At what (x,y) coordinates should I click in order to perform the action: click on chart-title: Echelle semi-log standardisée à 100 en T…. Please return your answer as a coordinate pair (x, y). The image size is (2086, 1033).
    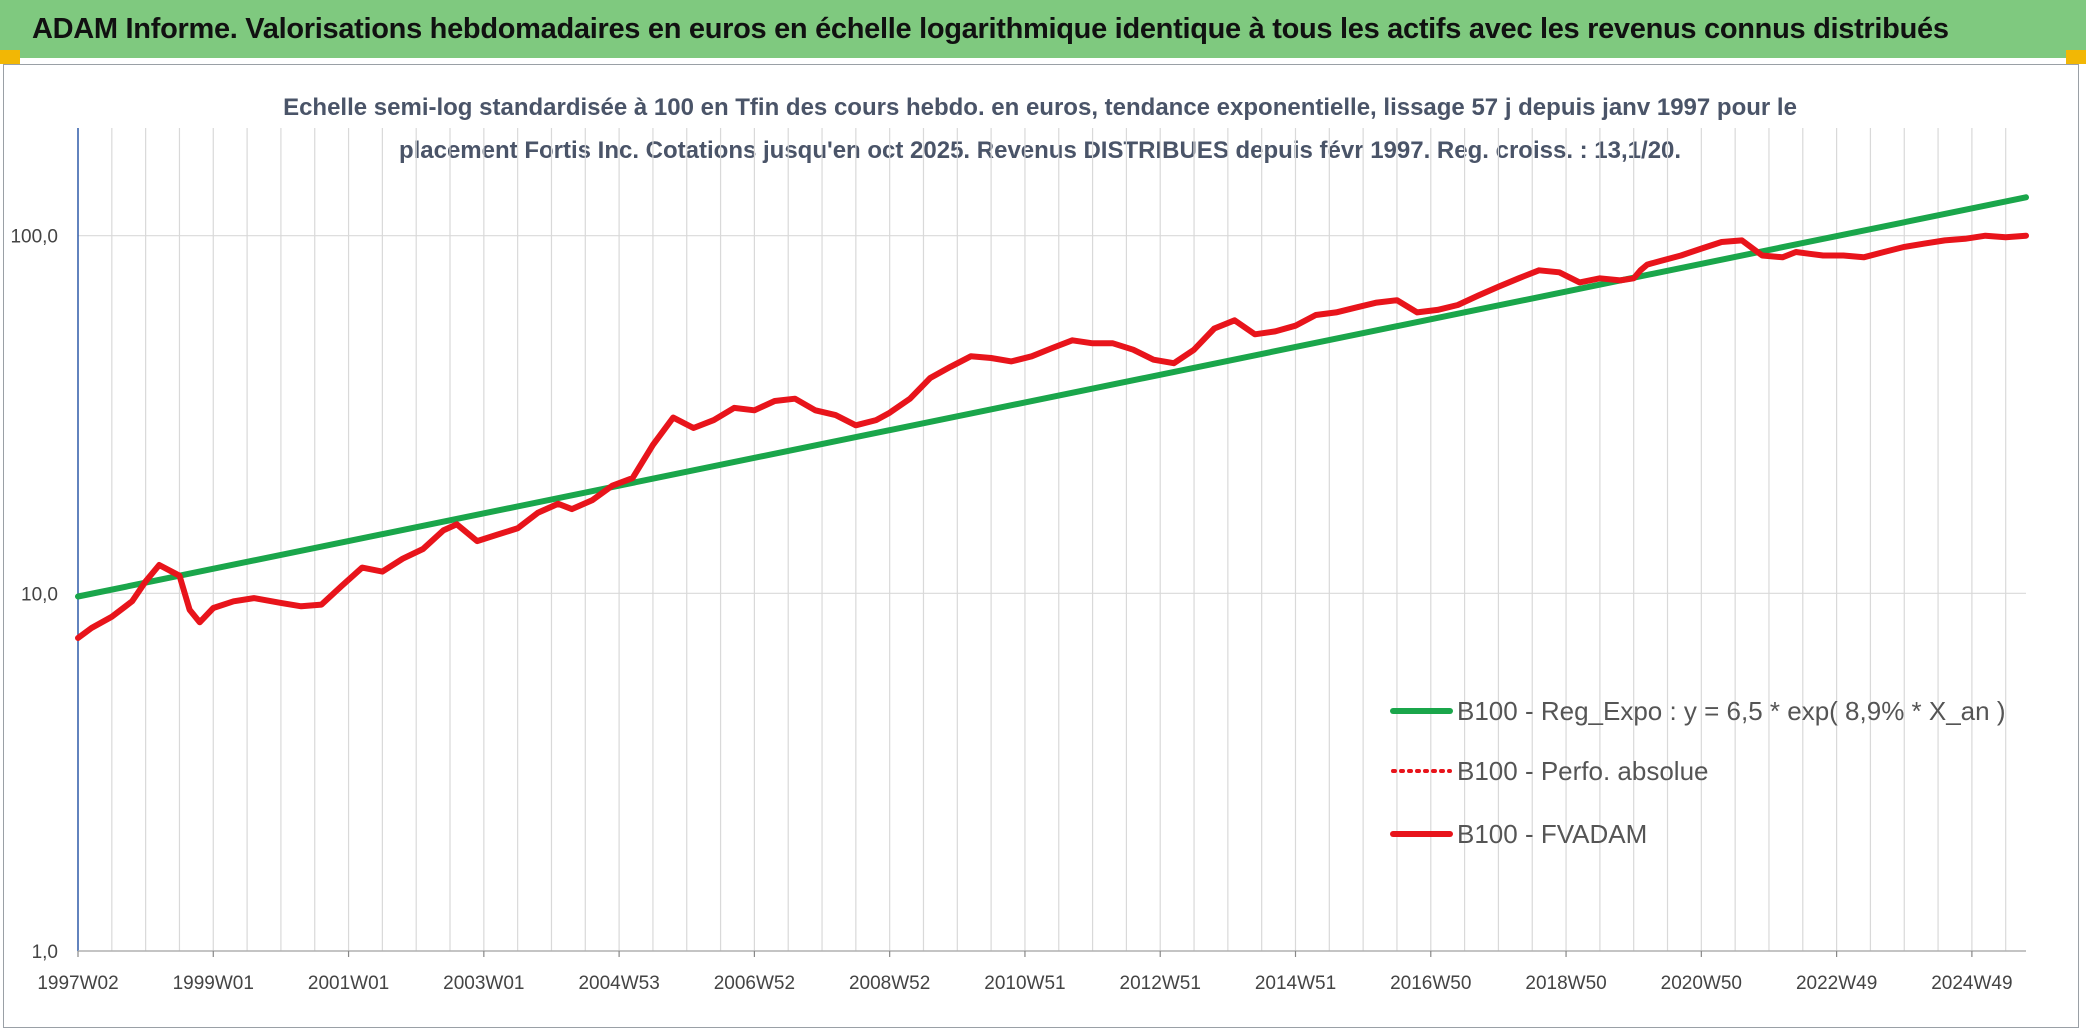
    Looking at the image, I should click on (1040, 129).